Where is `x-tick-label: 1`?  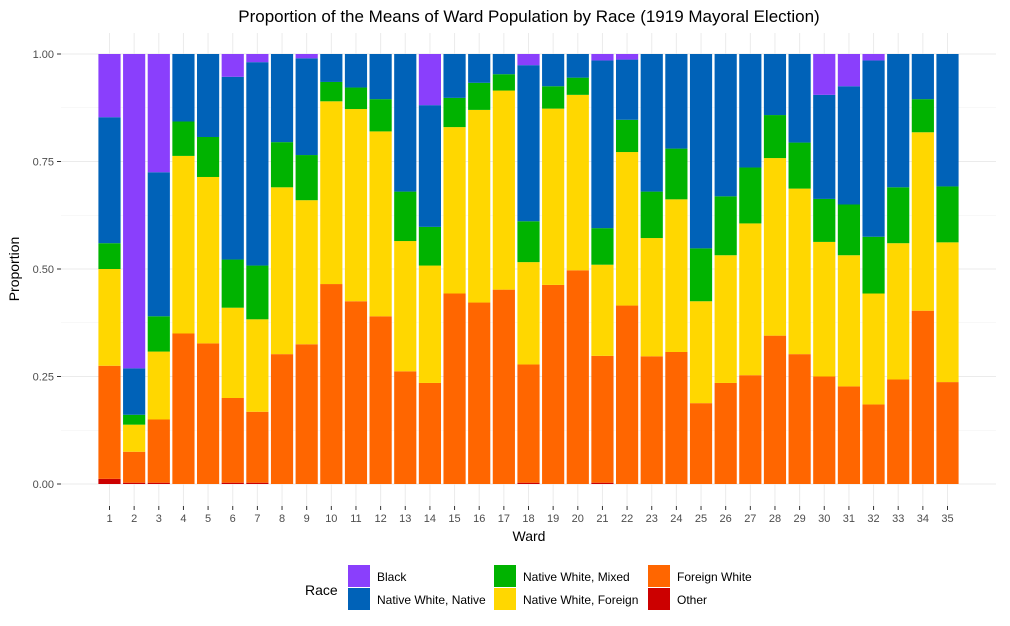
x-tick-label: 1 is located at coordinates (109, 519).